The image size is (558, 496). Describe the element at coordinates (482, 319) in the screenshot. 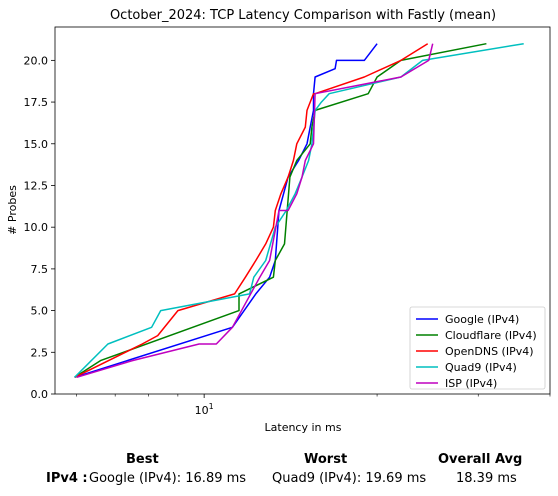

I see `legend-label: Google (IPv4)` at that location.